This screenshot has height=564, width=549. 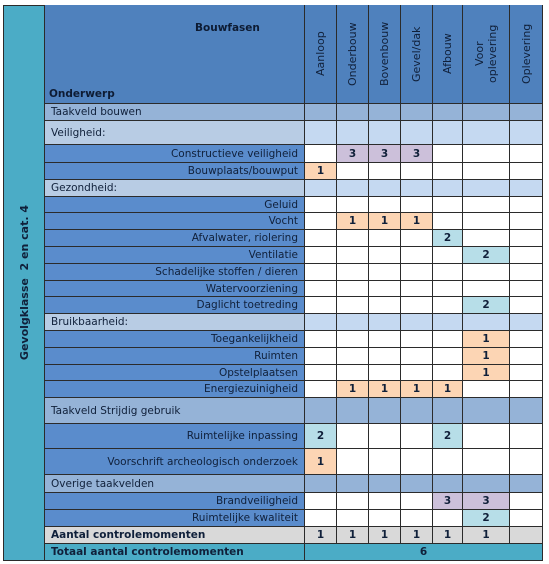 What do you see at coordinates (175, 171) in the screenshot?
I see `item-label: Bouwplaats/bouwput` at bounding box center [175, 171].